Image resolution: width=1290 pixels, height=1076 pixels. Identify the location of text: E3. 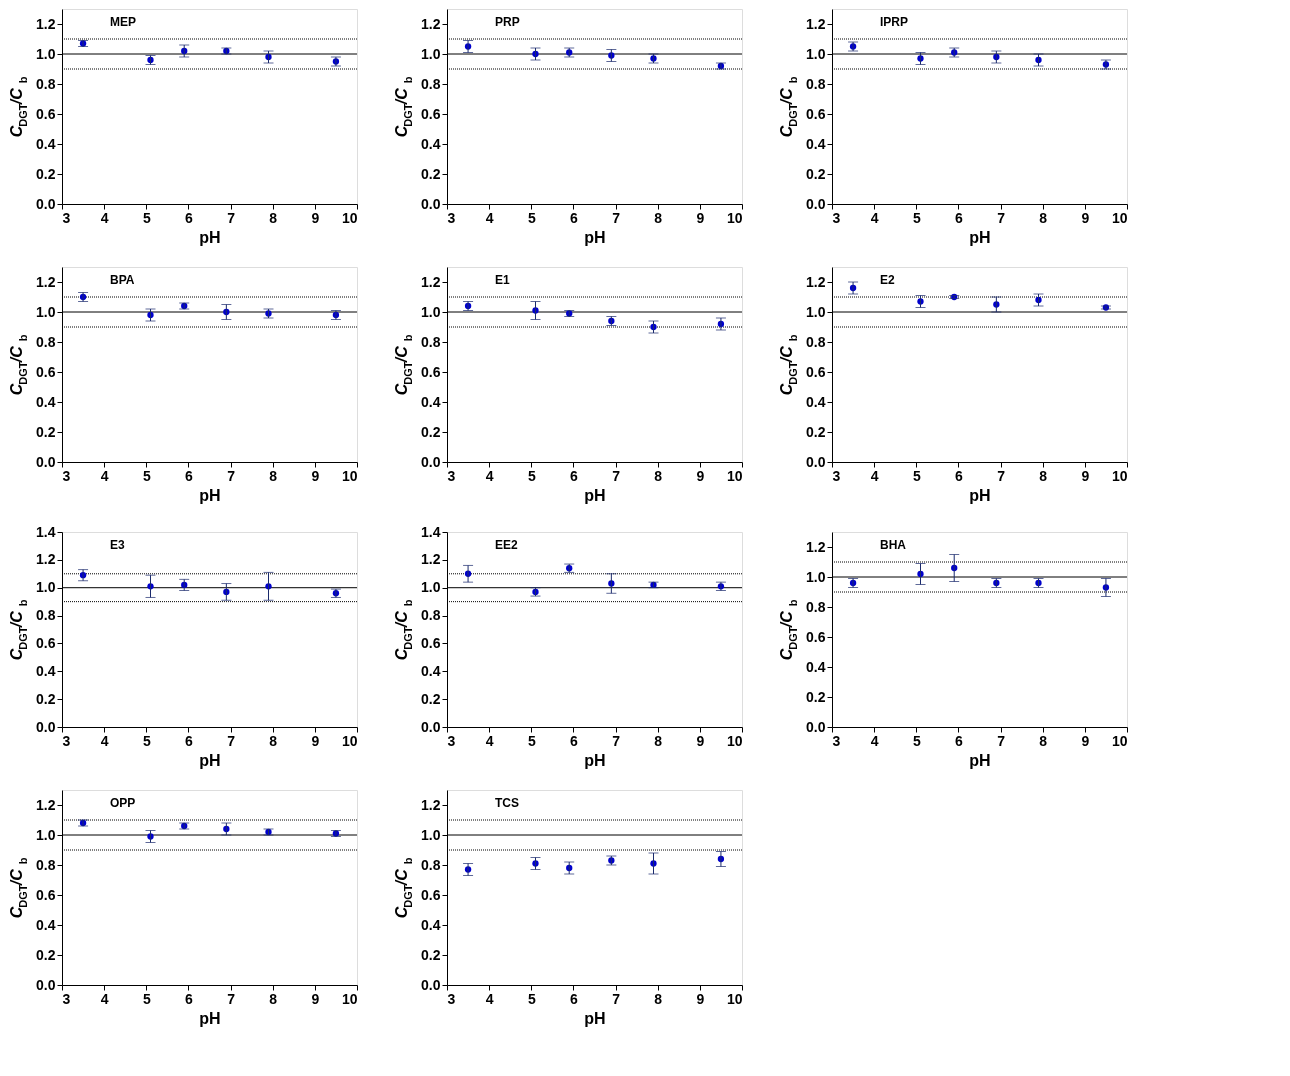
(117, 545).